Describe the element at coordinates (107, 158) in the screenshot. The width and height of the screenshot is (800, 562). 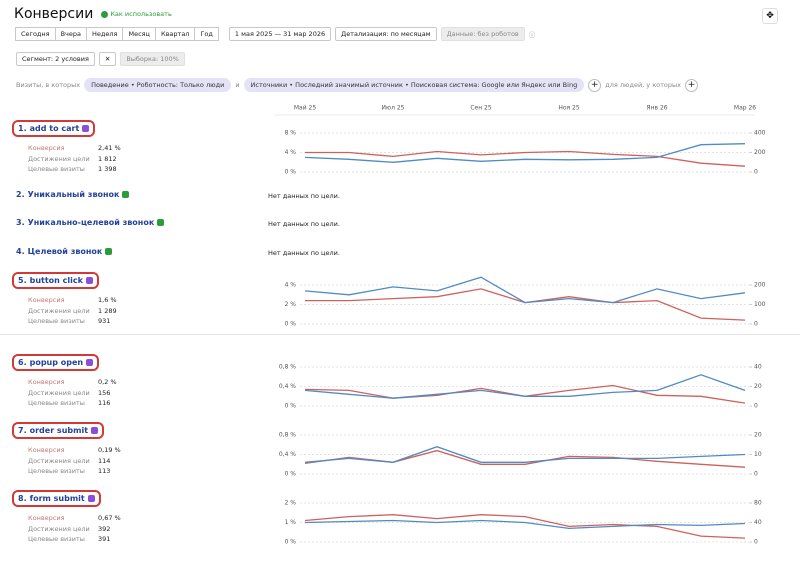
I see `metric-value: 1 812` at that location.